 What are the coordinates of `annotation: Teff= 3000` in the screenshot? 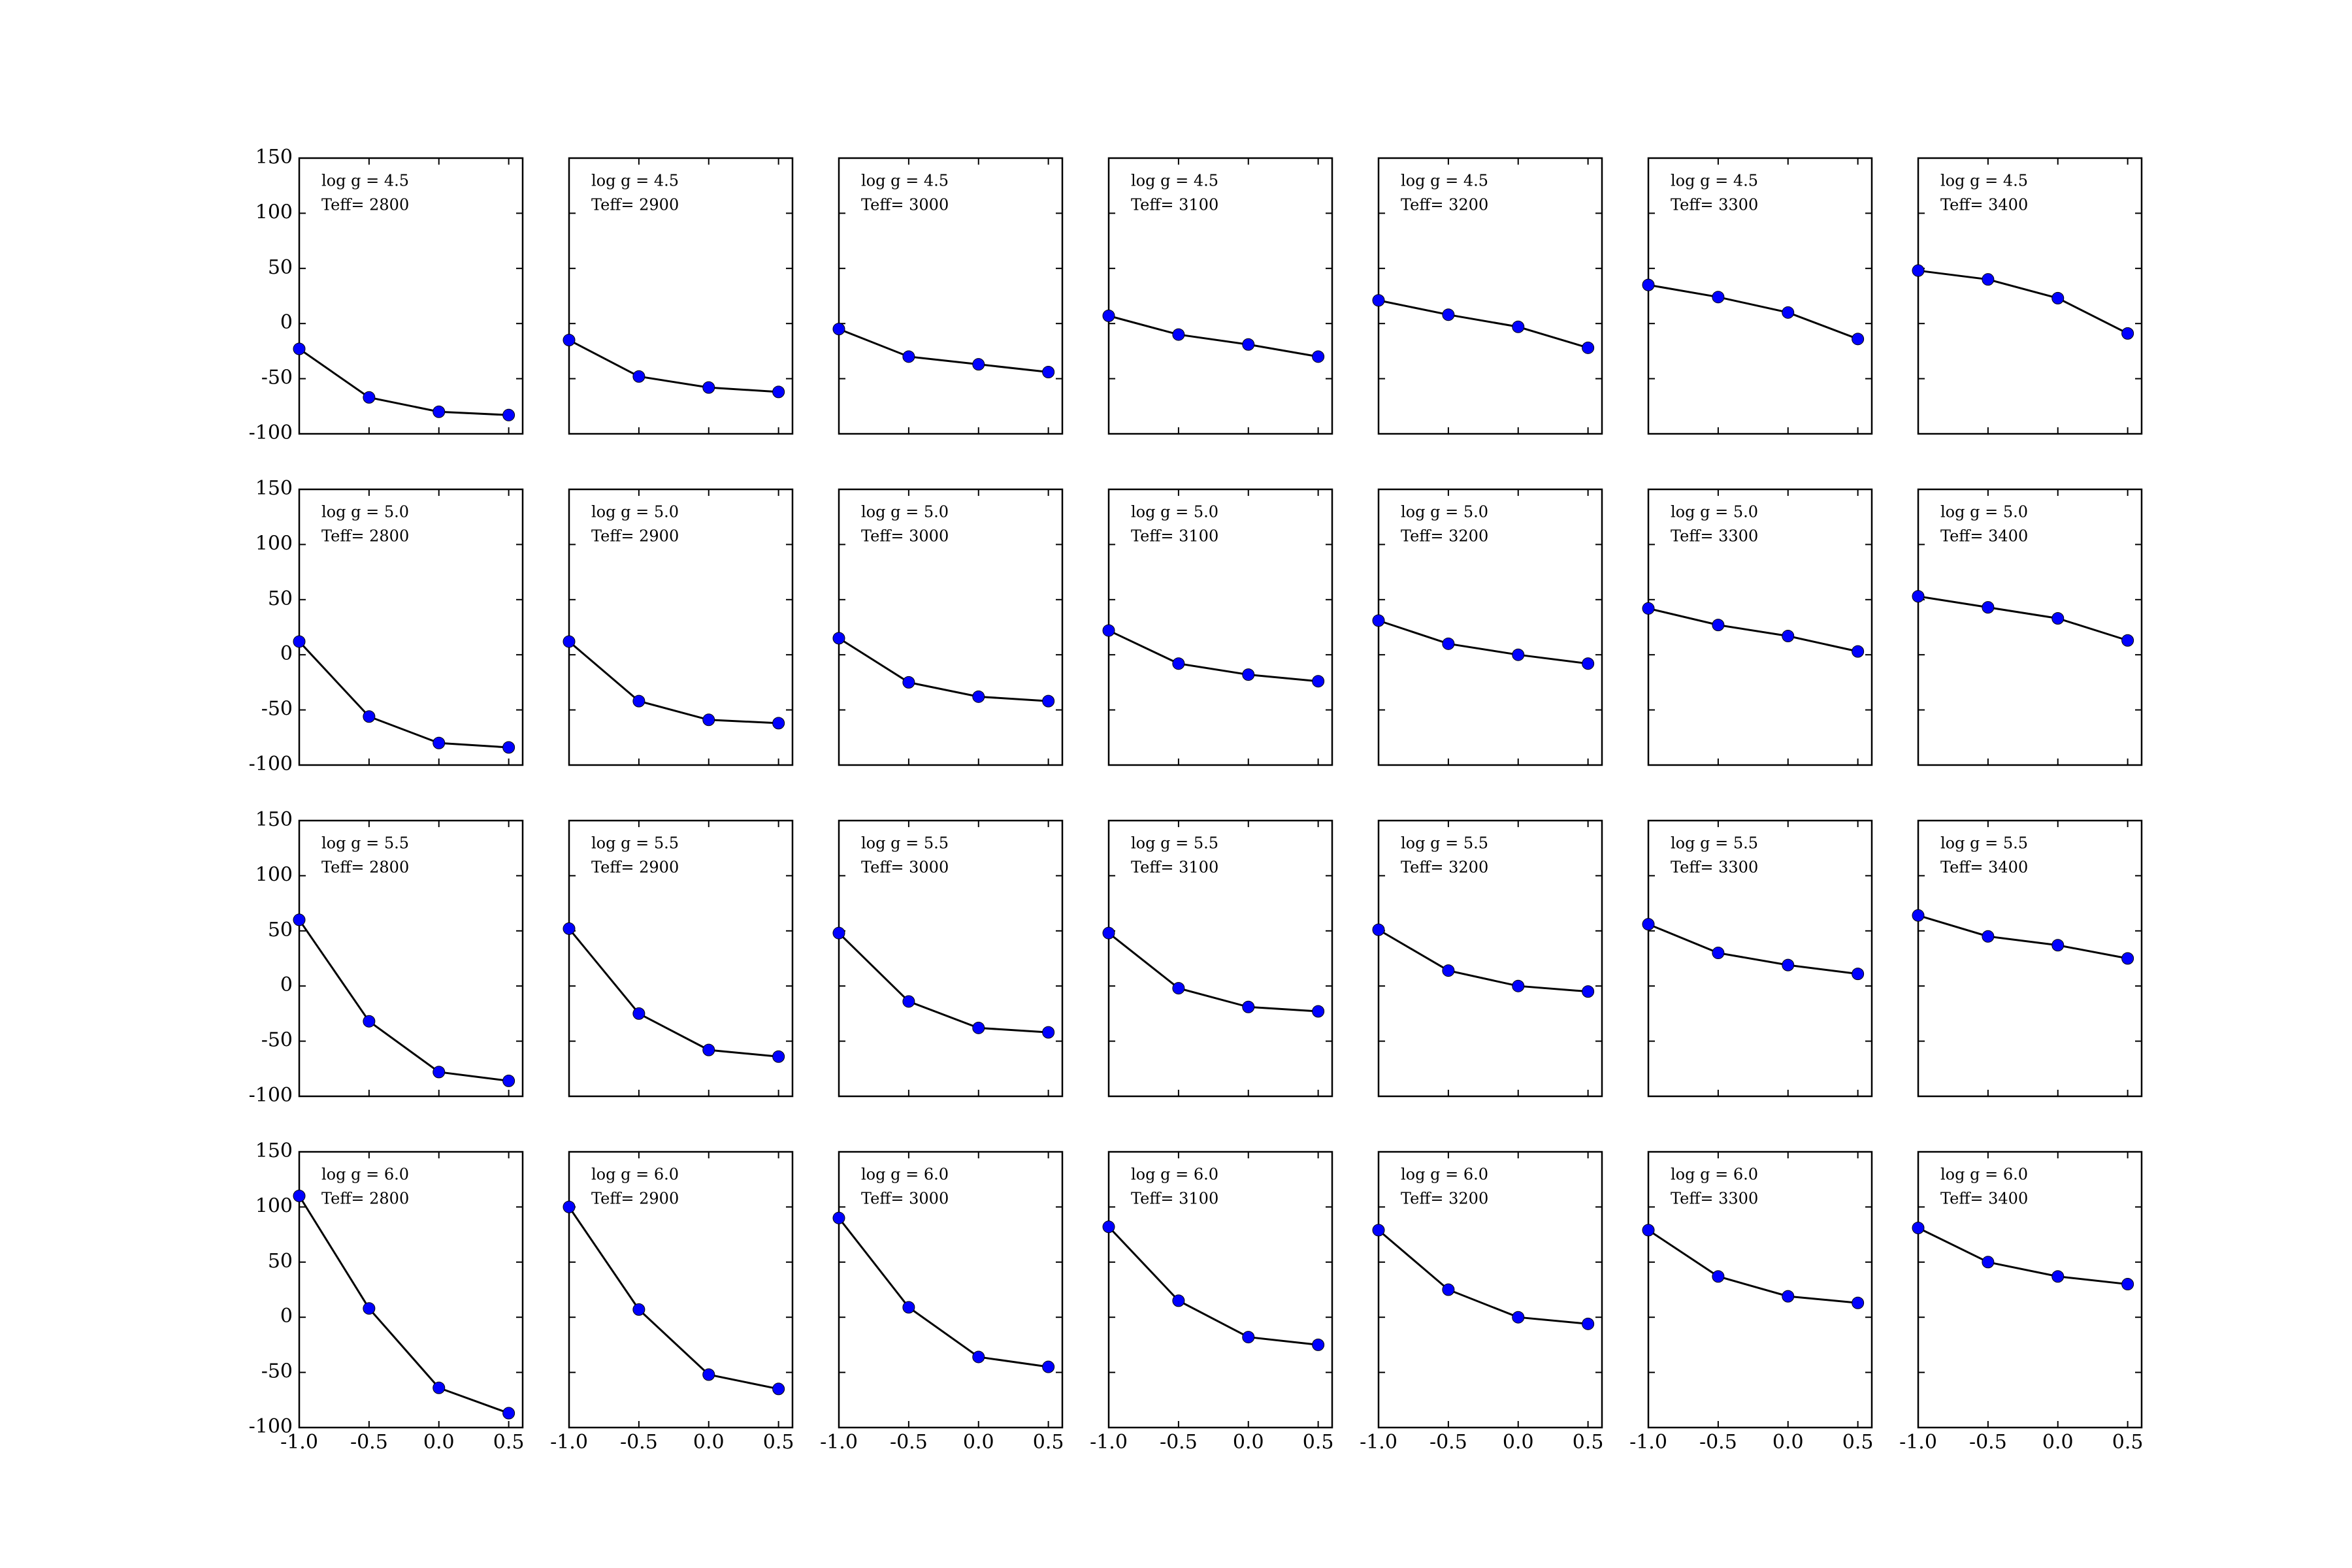 It's located at (905, 205).